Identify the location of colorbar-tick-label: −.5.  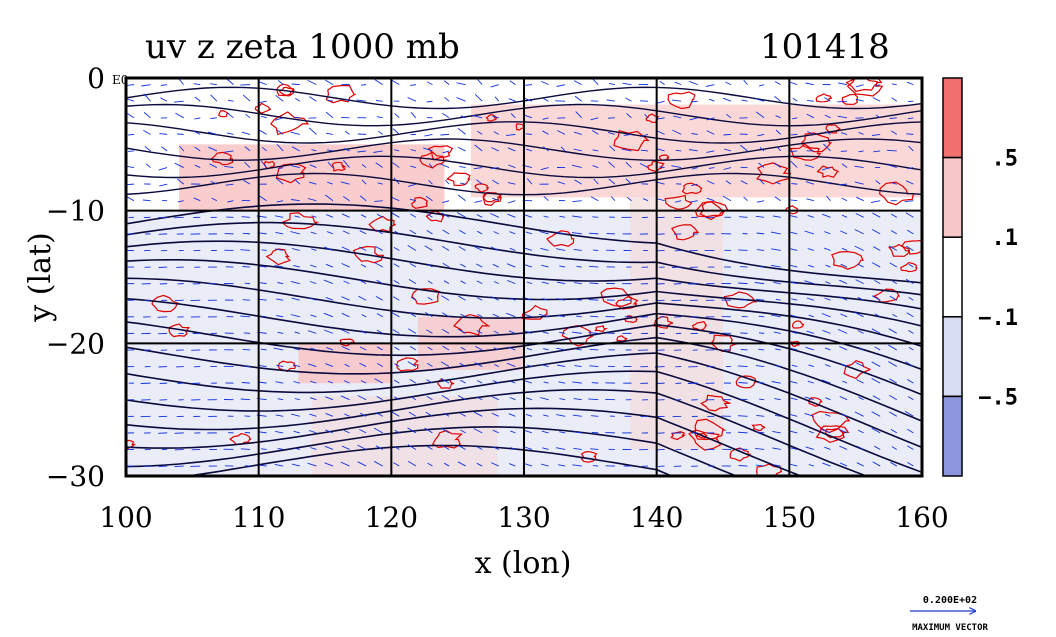
(998, 397).